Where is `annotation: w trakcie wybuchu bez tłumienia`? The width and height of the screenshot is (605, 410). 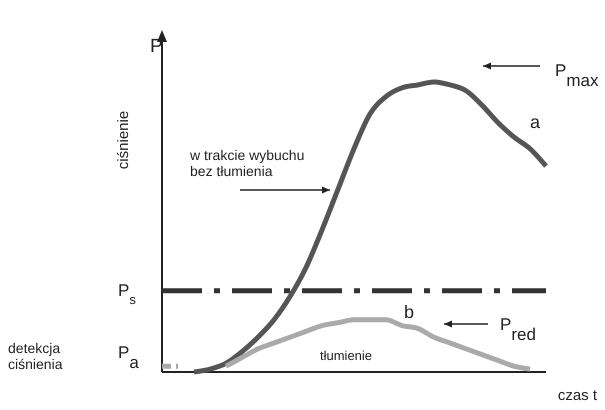 annotation: w trakcie wybuchu bez tłumienia is located at coordinates (246, 163).